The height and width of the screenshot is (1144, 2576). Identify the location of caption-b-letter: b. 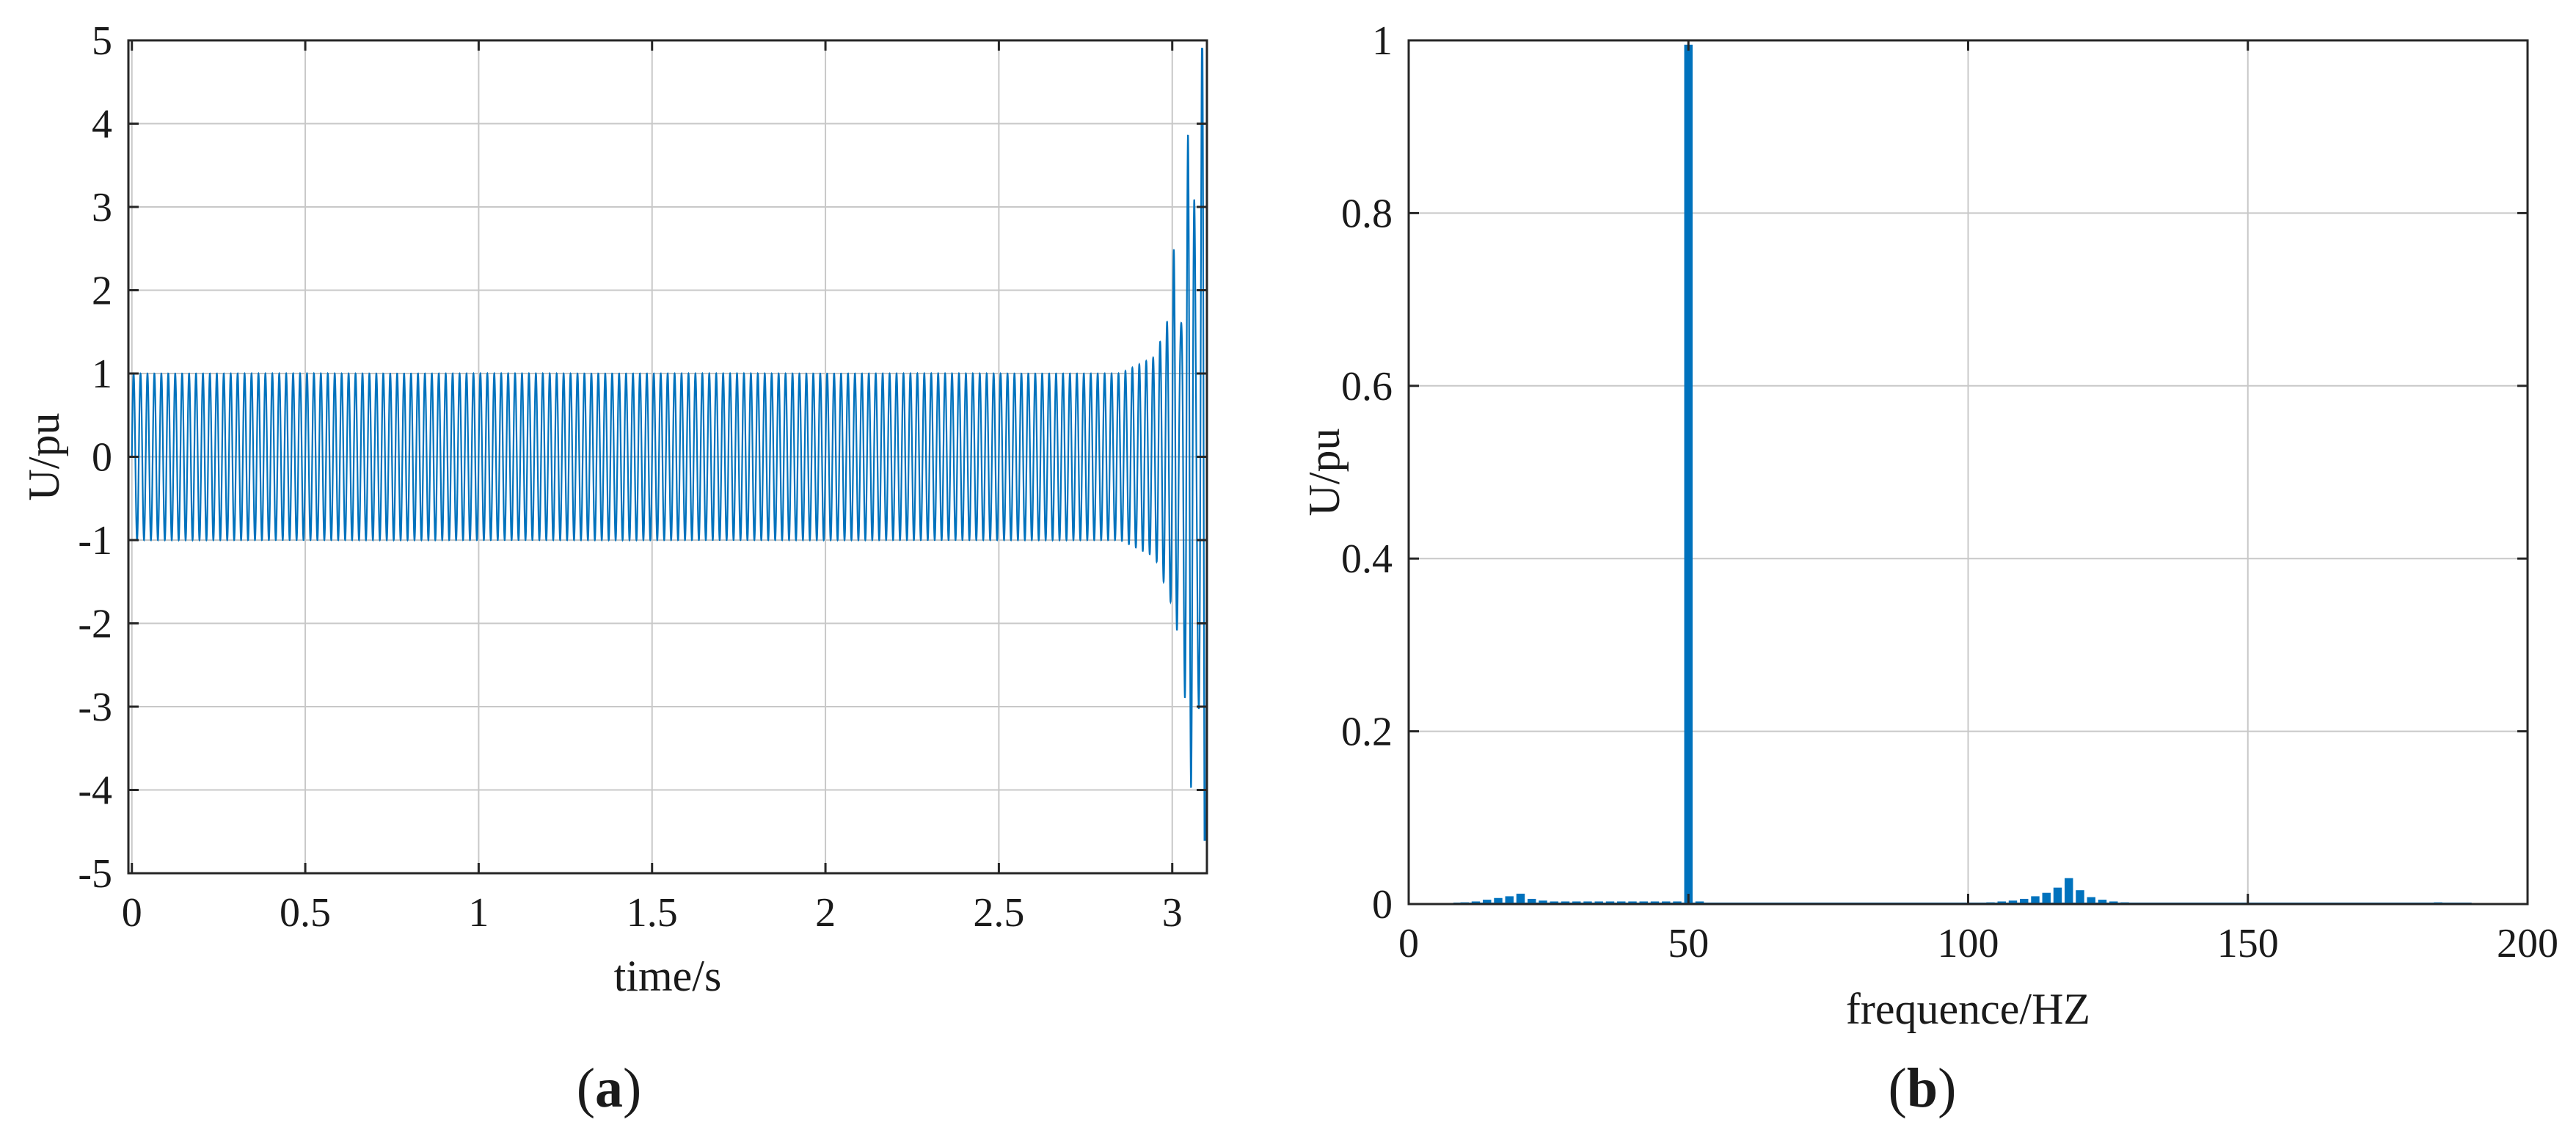
(1922, 1088).